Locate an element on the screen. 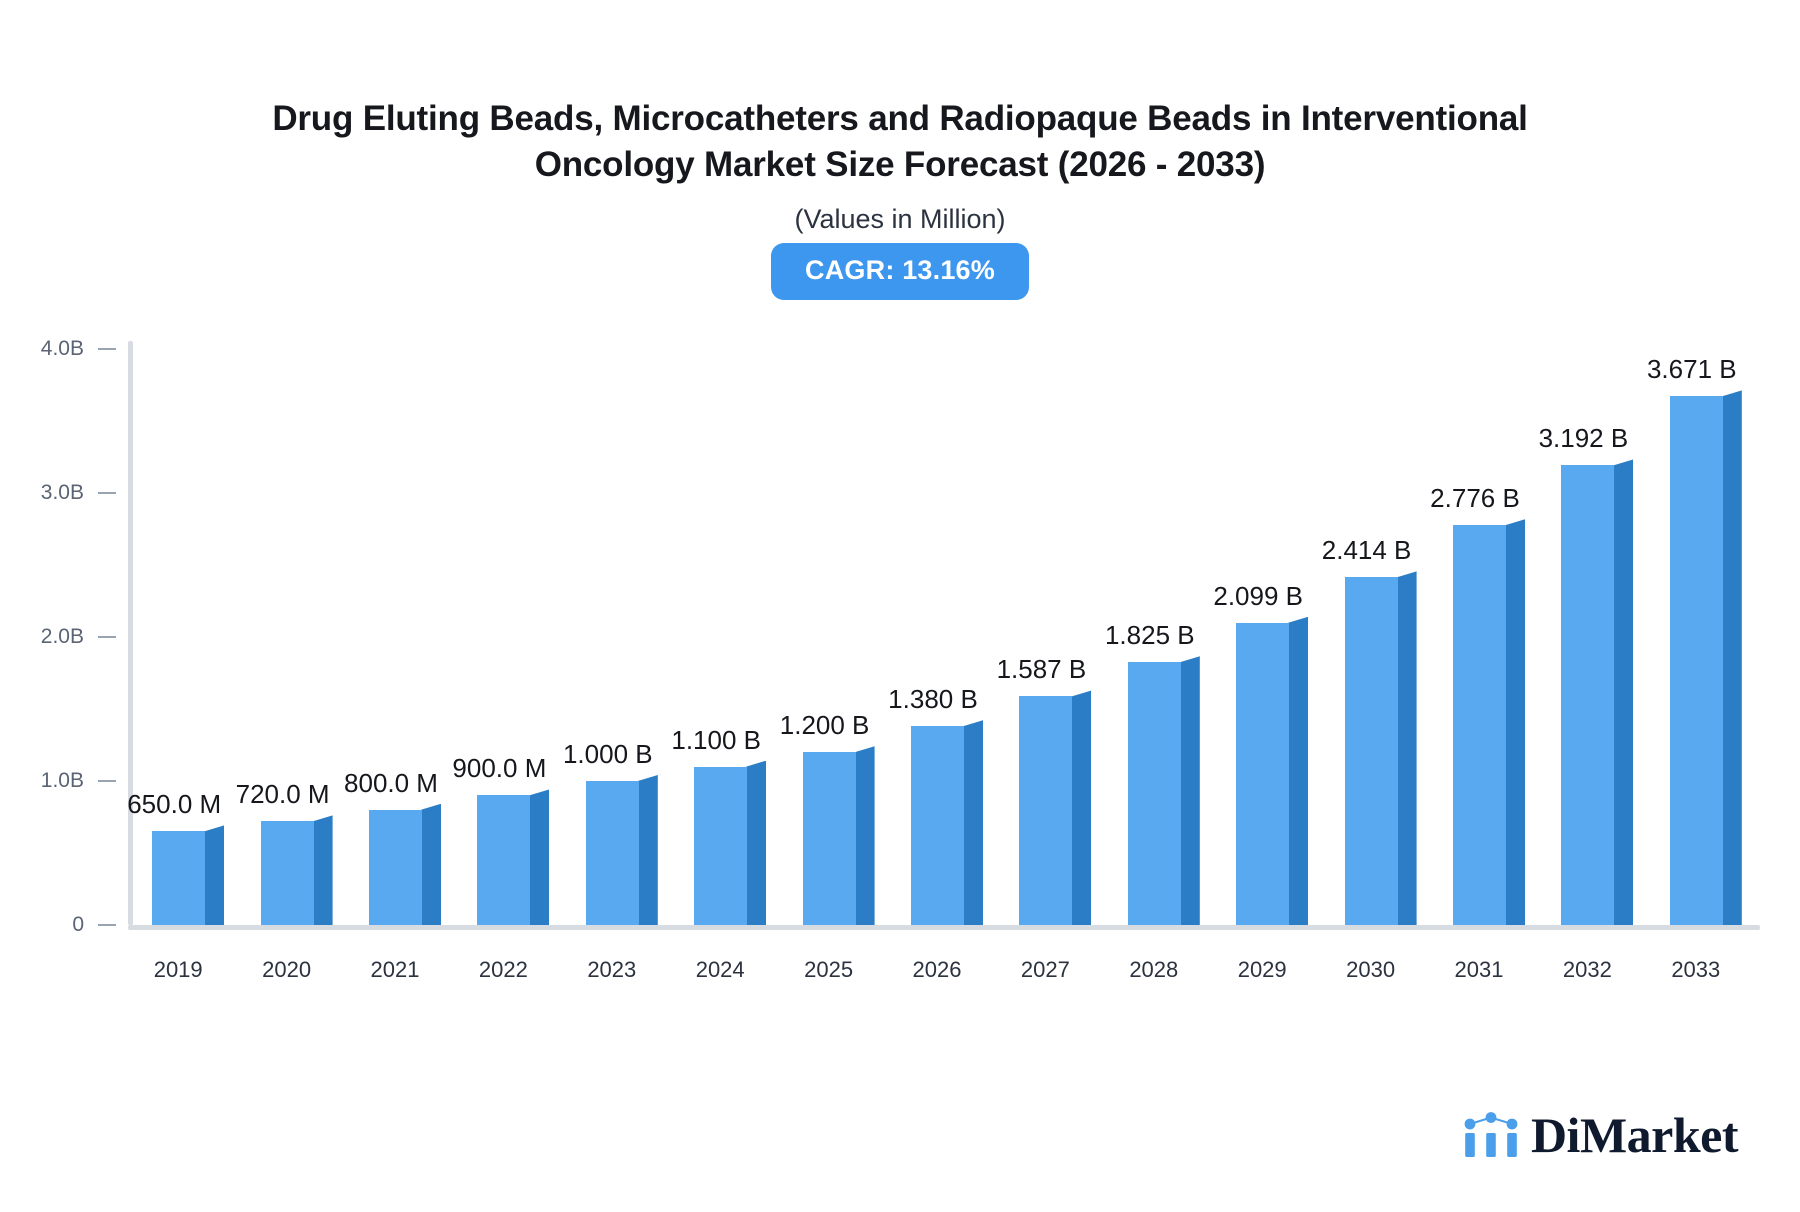 Image resolution: width=1800 pixels, height=1212 pixels. cagr-badge: CAGR: 13.16% is located at coordinates (900, 272).